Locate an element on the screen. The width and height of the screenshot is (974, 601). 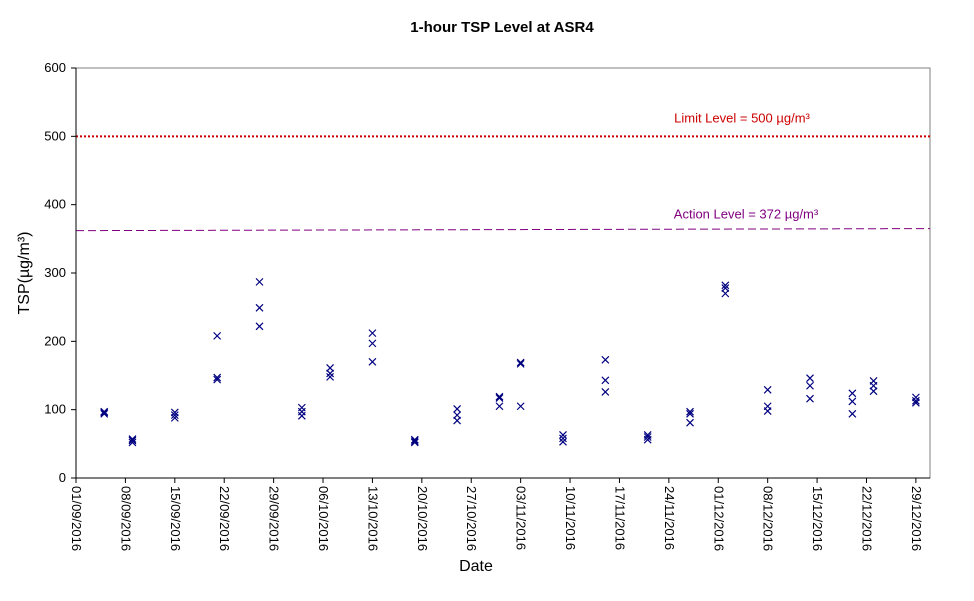
x-tick-label: 01/12/2016 is located at coordinates (718, 518).